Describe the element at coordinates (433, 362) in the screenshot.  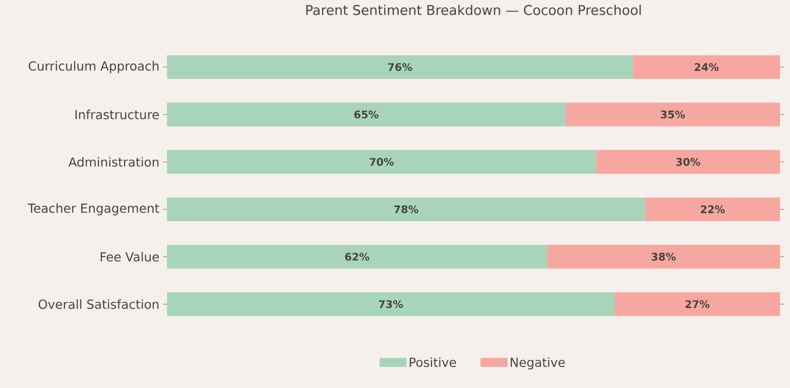
I see `legend-label: Positive` at that location.